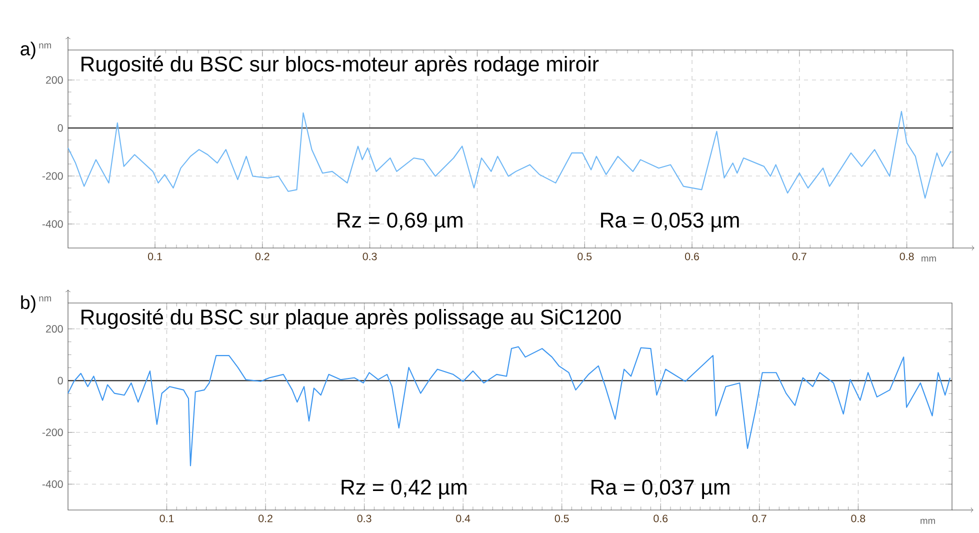  I want to click on text: a), so click(28, 51).